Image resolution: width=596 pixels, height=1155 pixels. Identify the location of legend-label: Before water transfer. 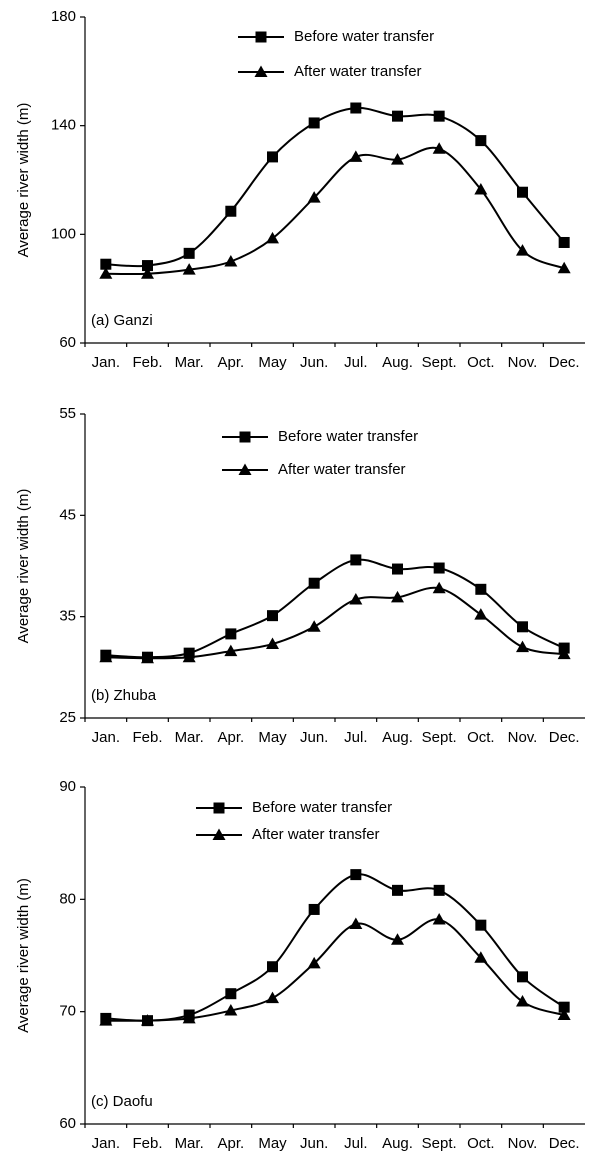
(322, 807).